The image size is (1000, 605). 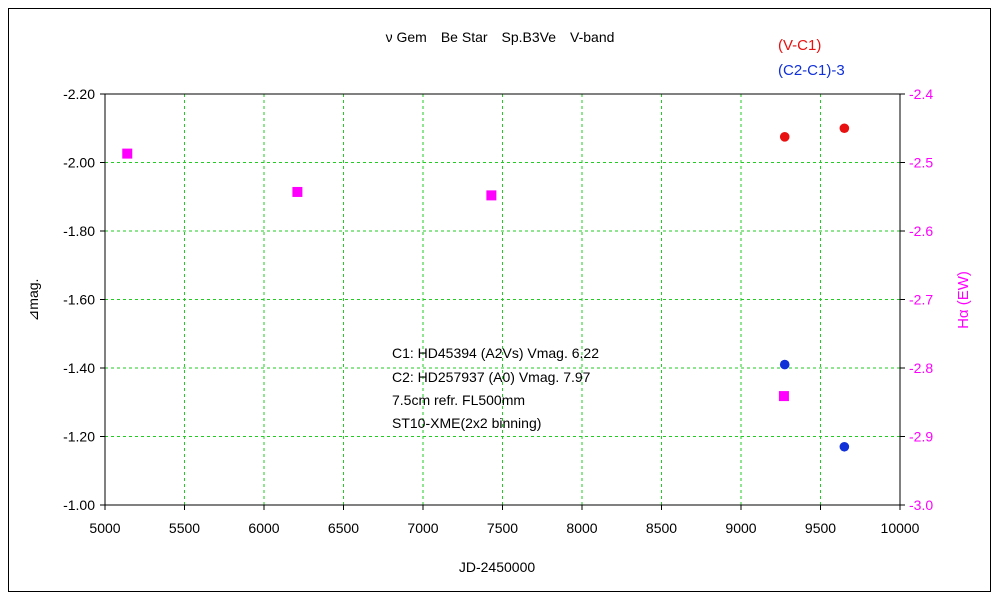 I want to click on y-axis-label-right: Hα (EW), so click(x=963, y=300).